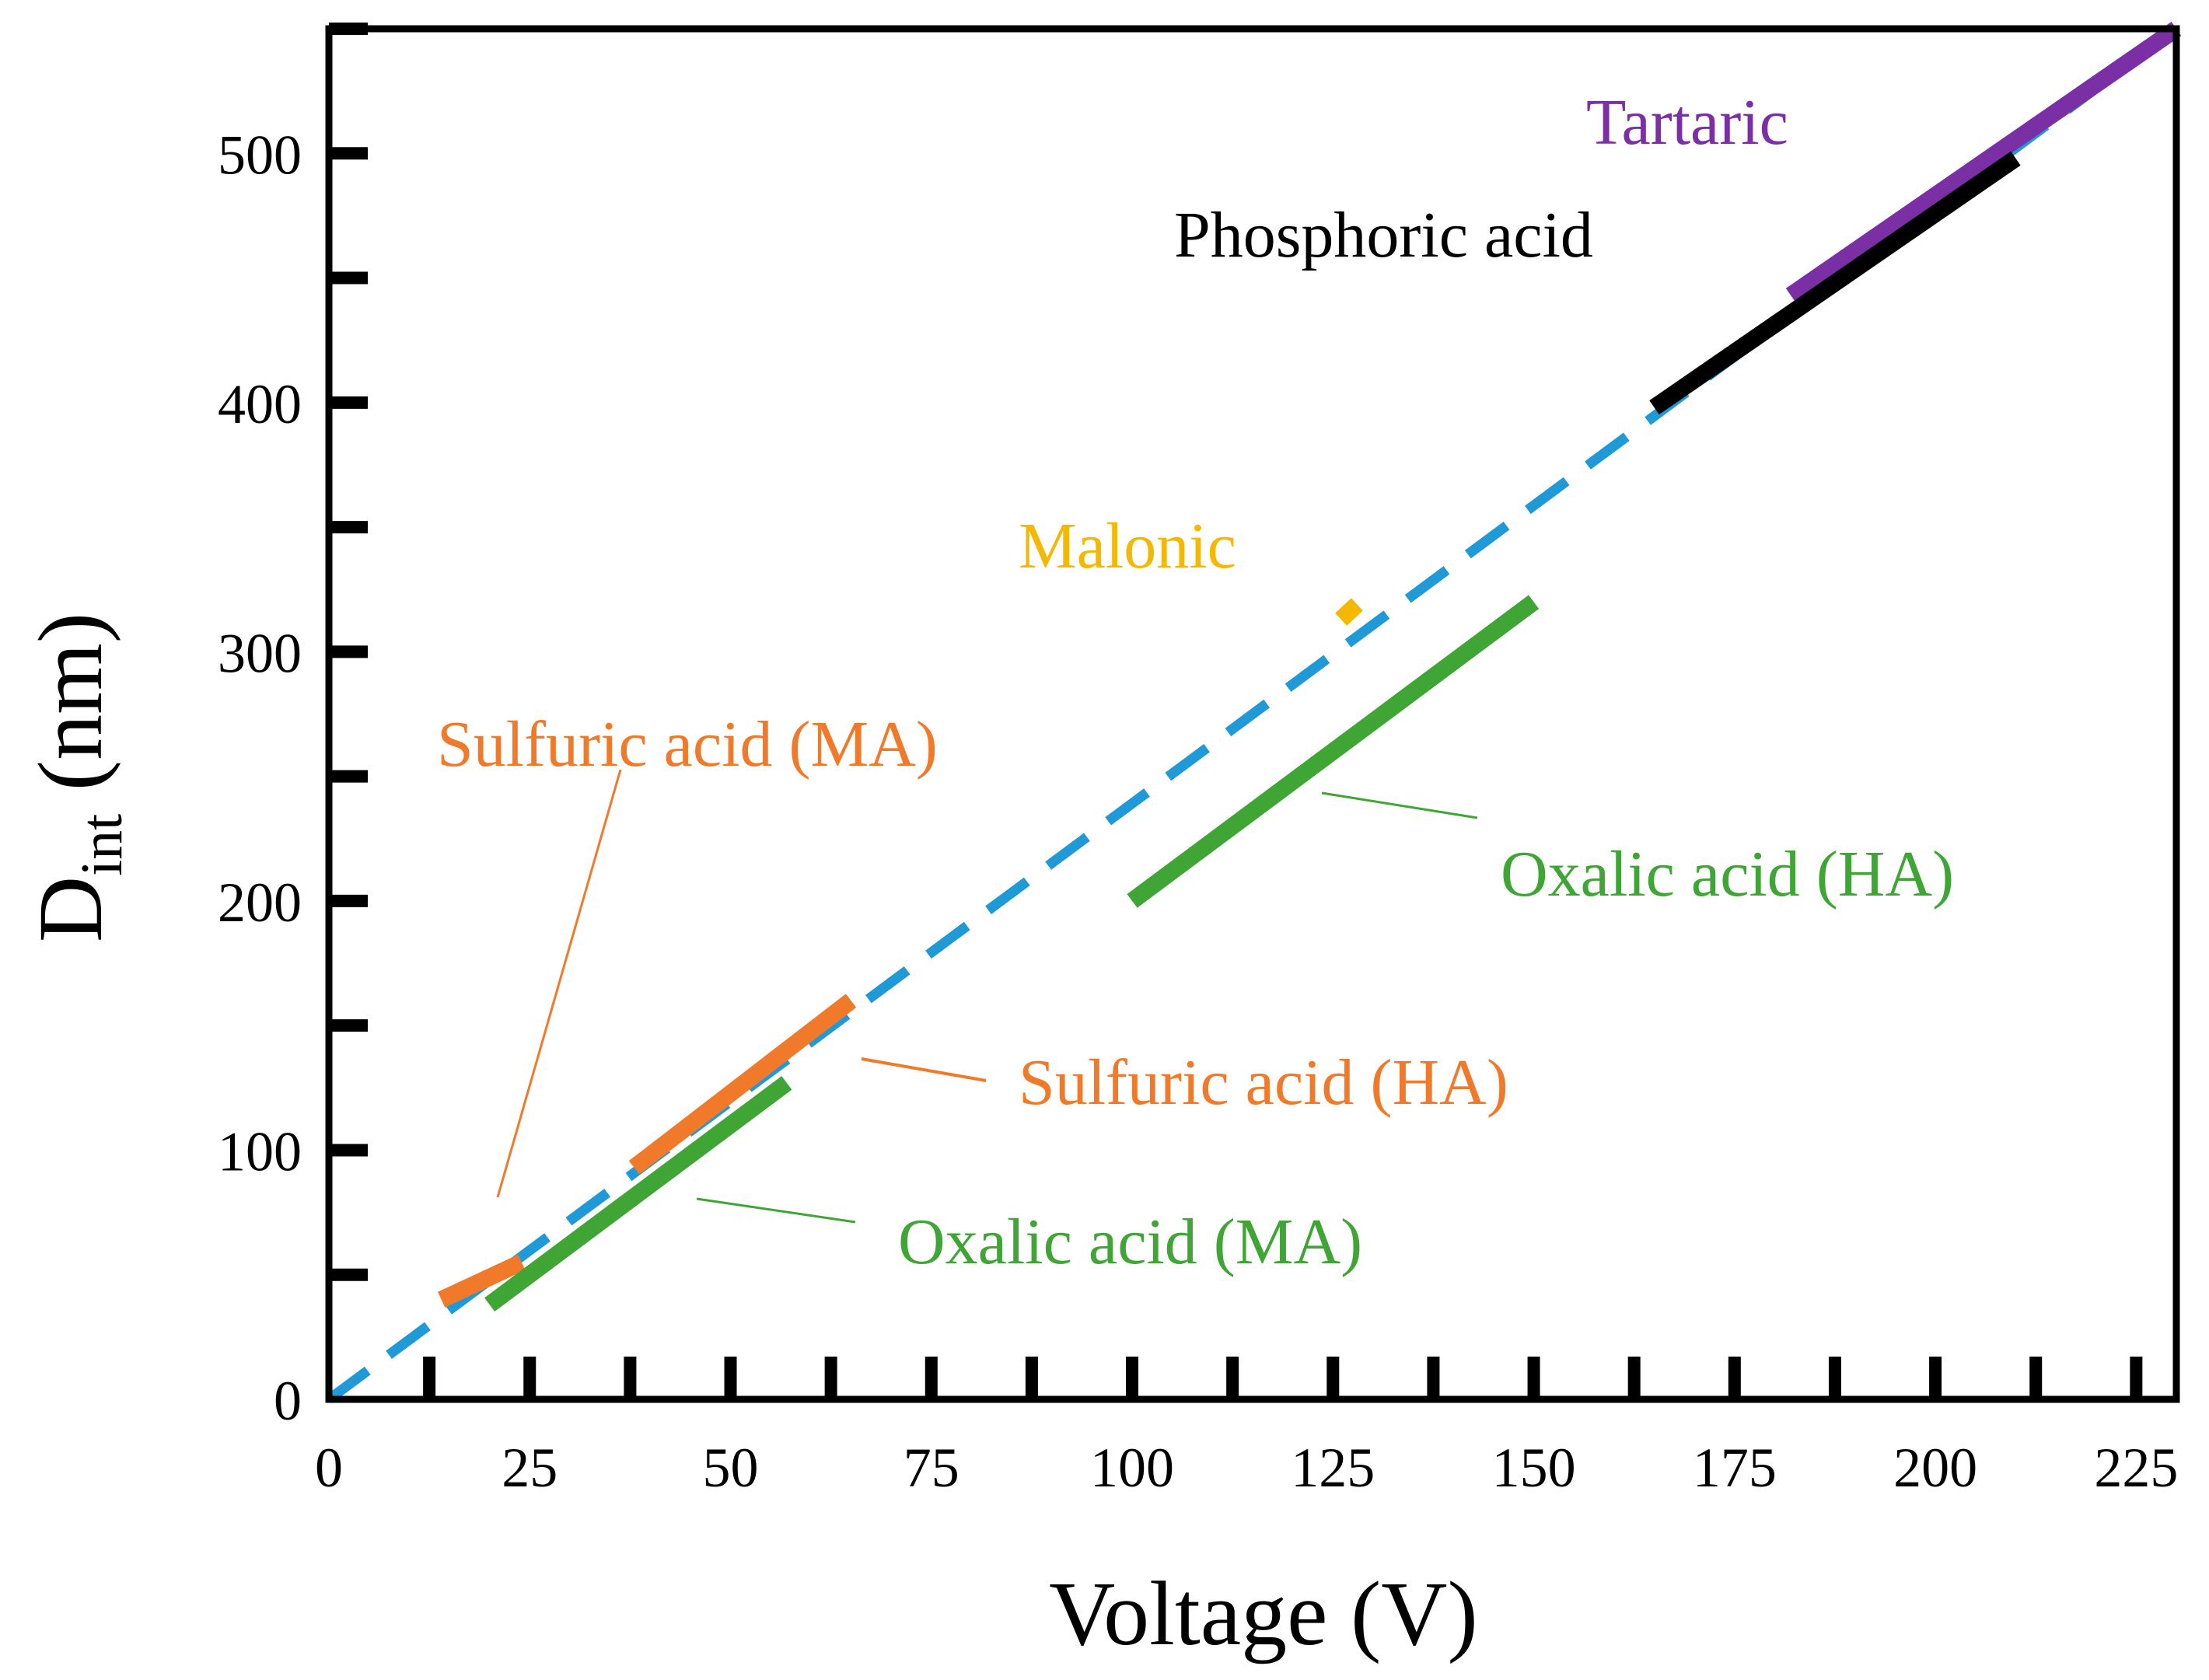 Image resolution: width=2209 pixels, height=1680 pixels. I want to click on x-tick-label: 125, so click(1333, 1468).